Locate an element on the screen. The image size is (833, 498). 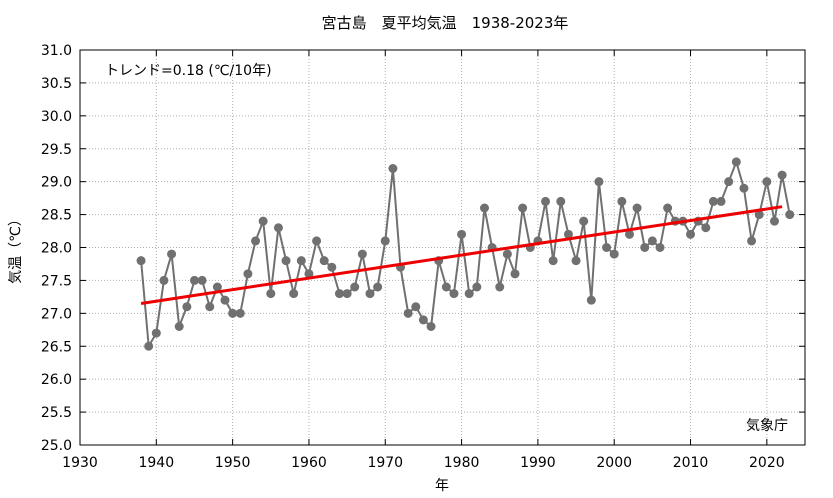
y-tick-label: 28.0 is located at coordinates (56, 249).